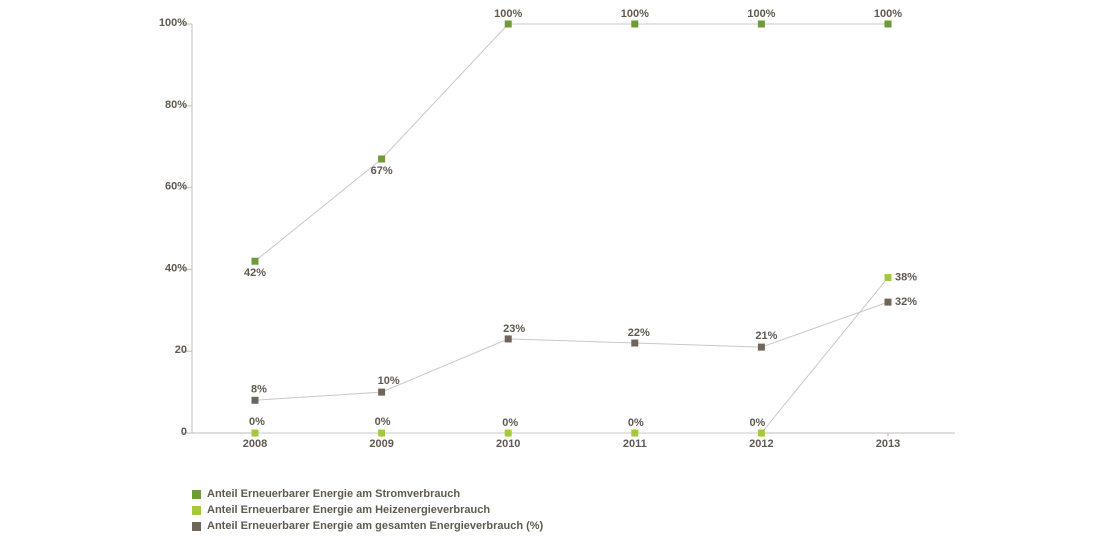 The height and width of the screenshot is (536, 1110). What do you see at coordinates (389, 381) in the screenshot?
I see `data-label: 10%` at bounding box center [389, 381].